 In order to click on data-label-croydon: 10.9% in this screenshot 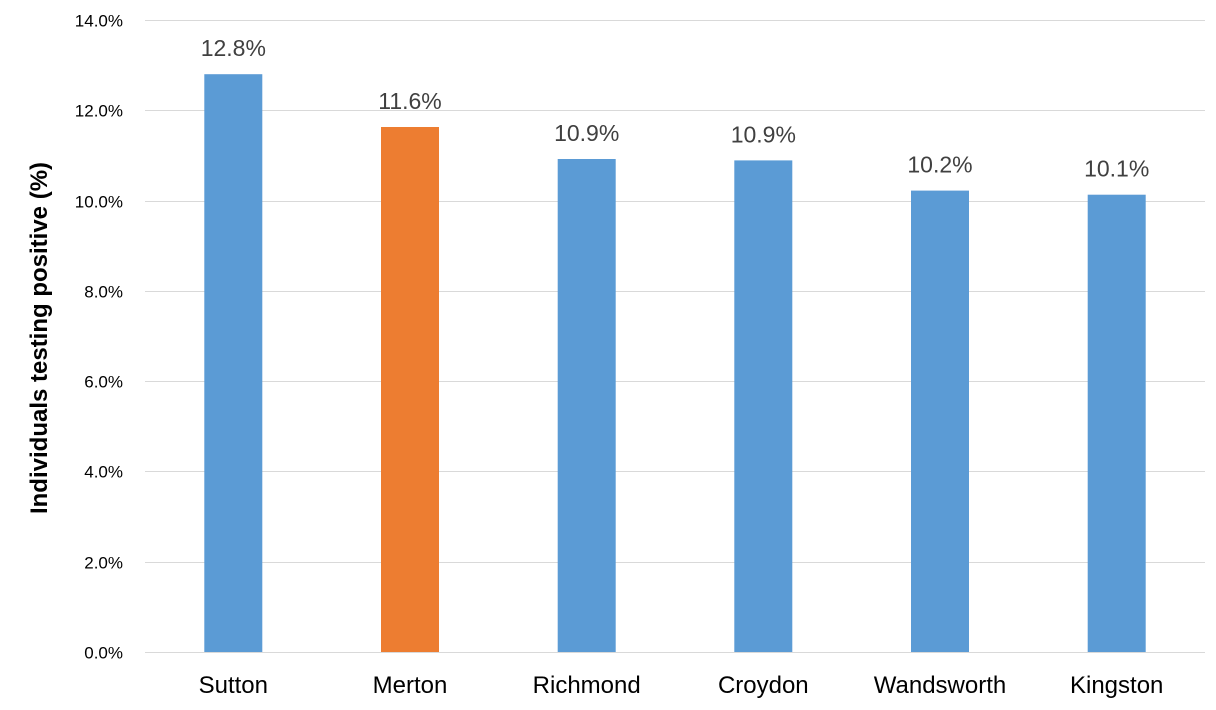, I will do `click(763, 134)`.